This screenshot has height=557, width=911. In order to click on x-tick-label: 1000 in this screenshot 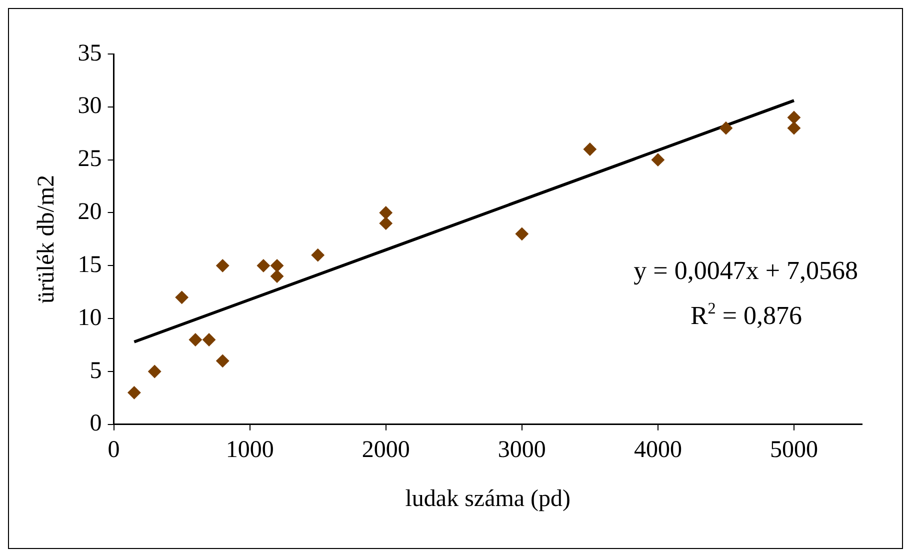, I will do `click(250, 450)`.